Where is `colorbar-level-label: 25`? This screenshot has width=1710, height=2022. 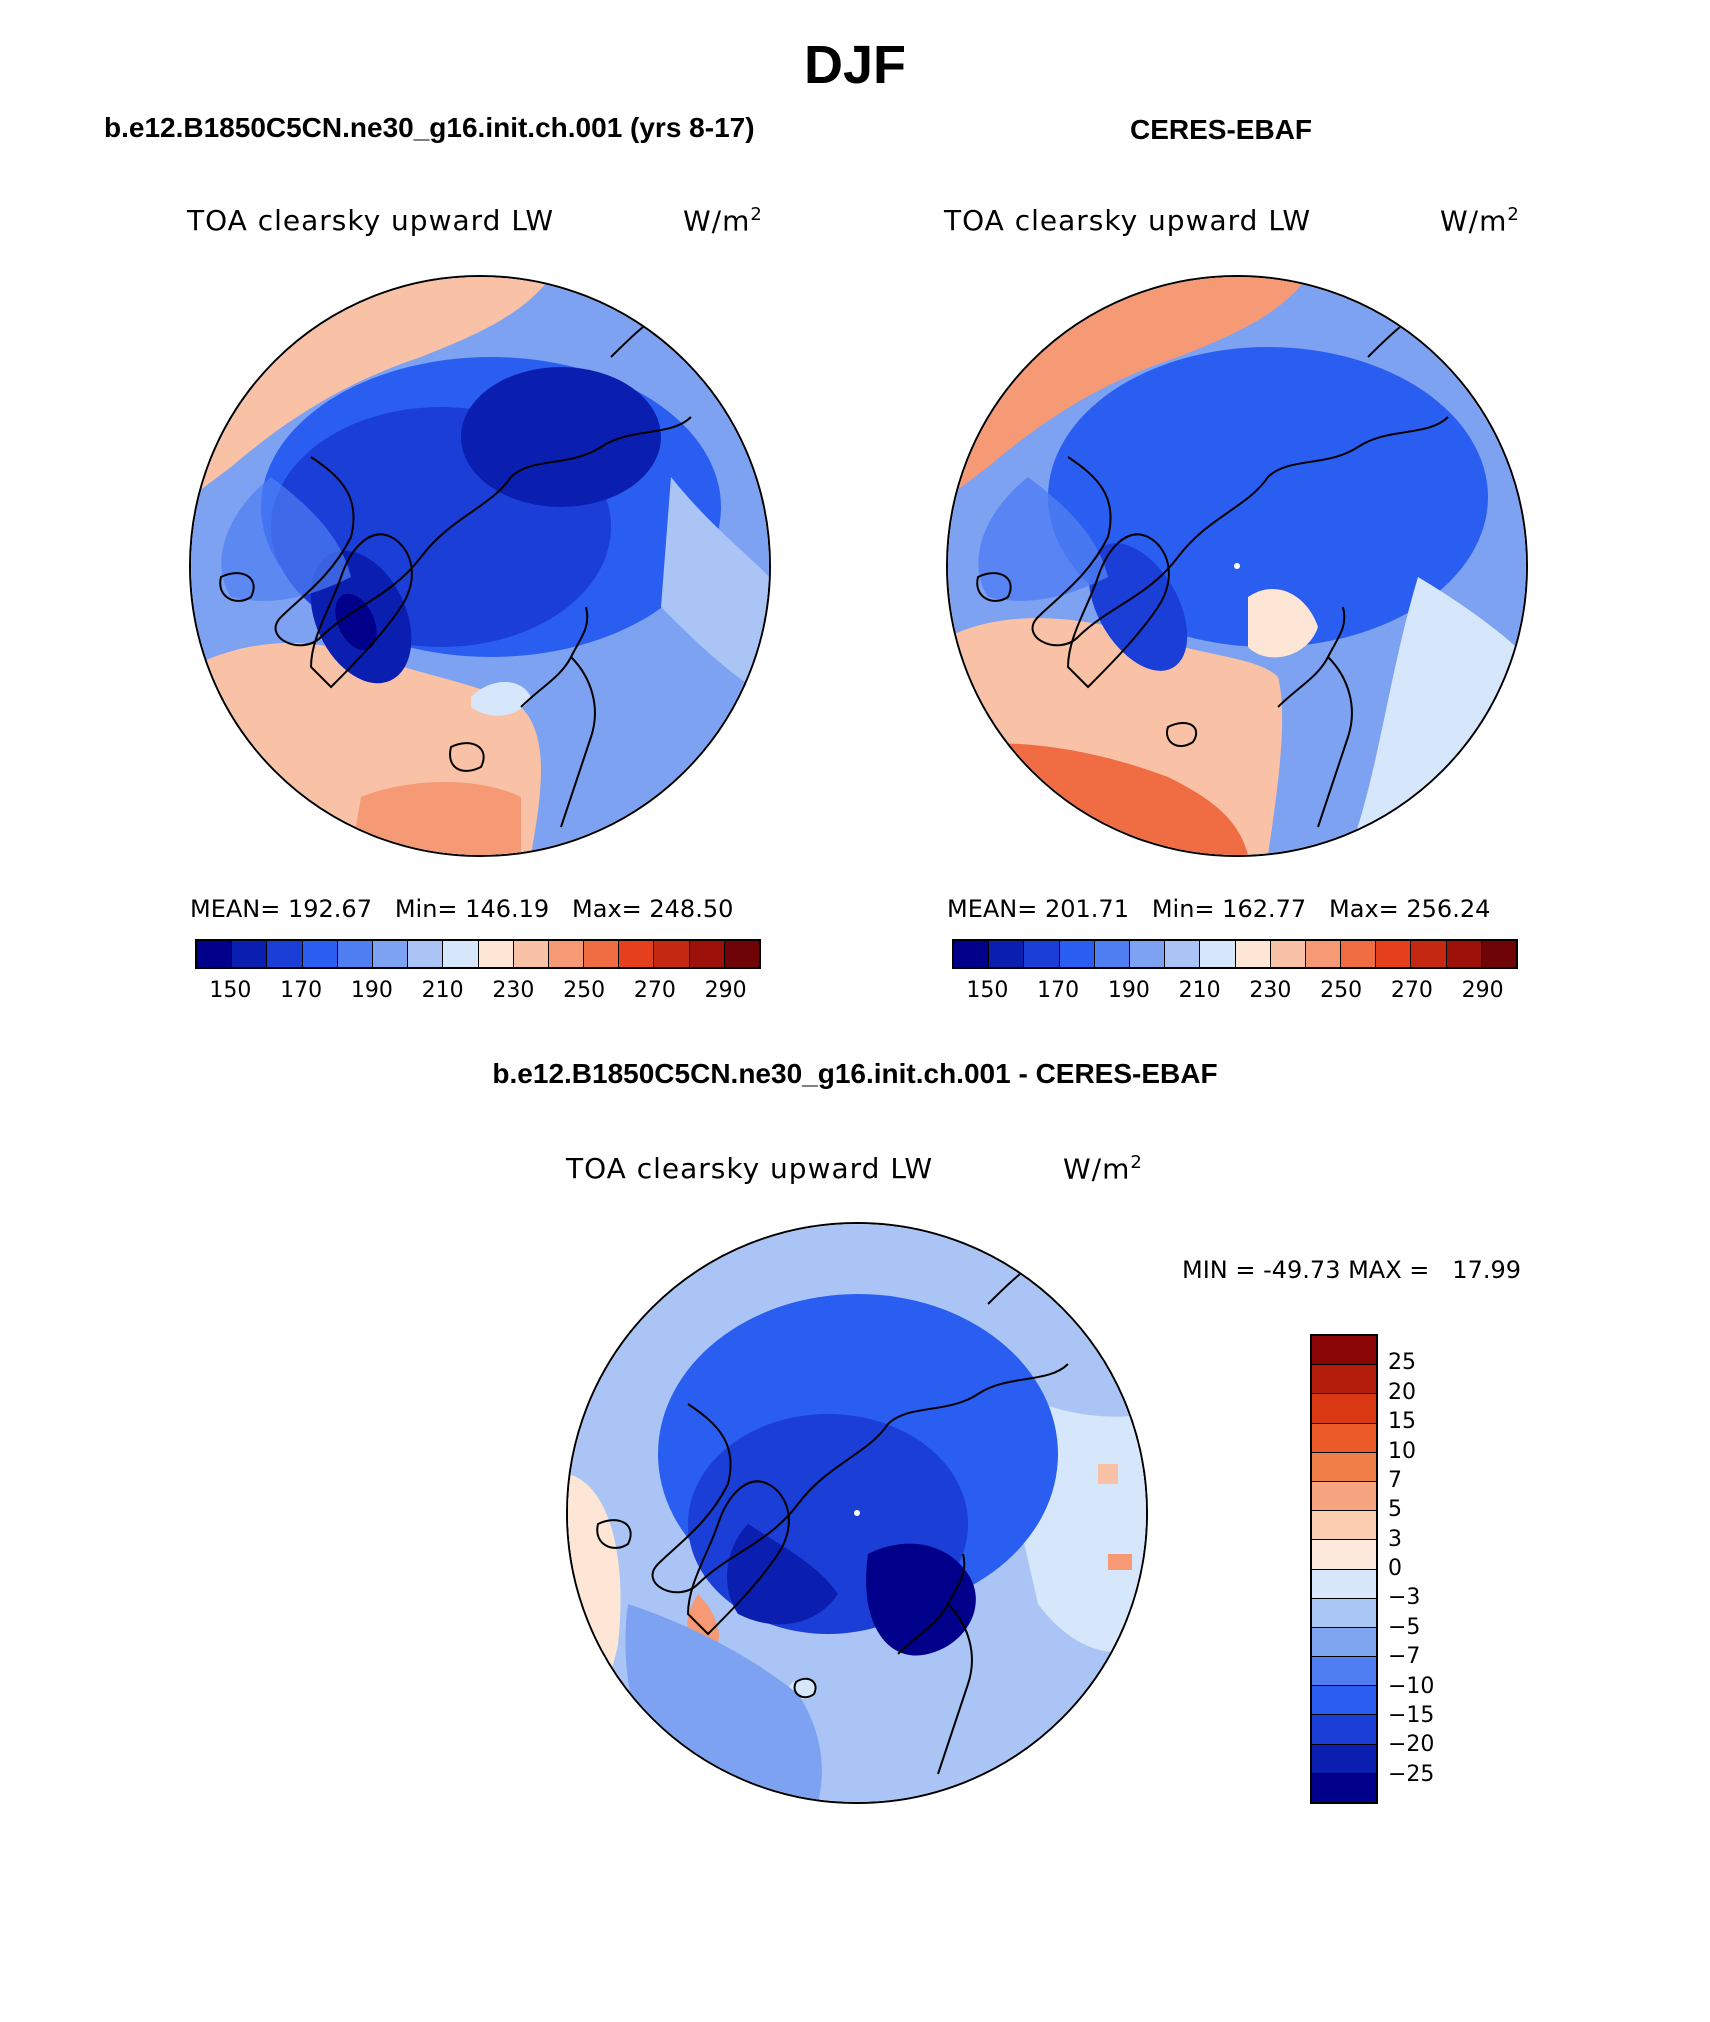
colorbar-level-label: 25 is located at coordinates (1402, 1363).